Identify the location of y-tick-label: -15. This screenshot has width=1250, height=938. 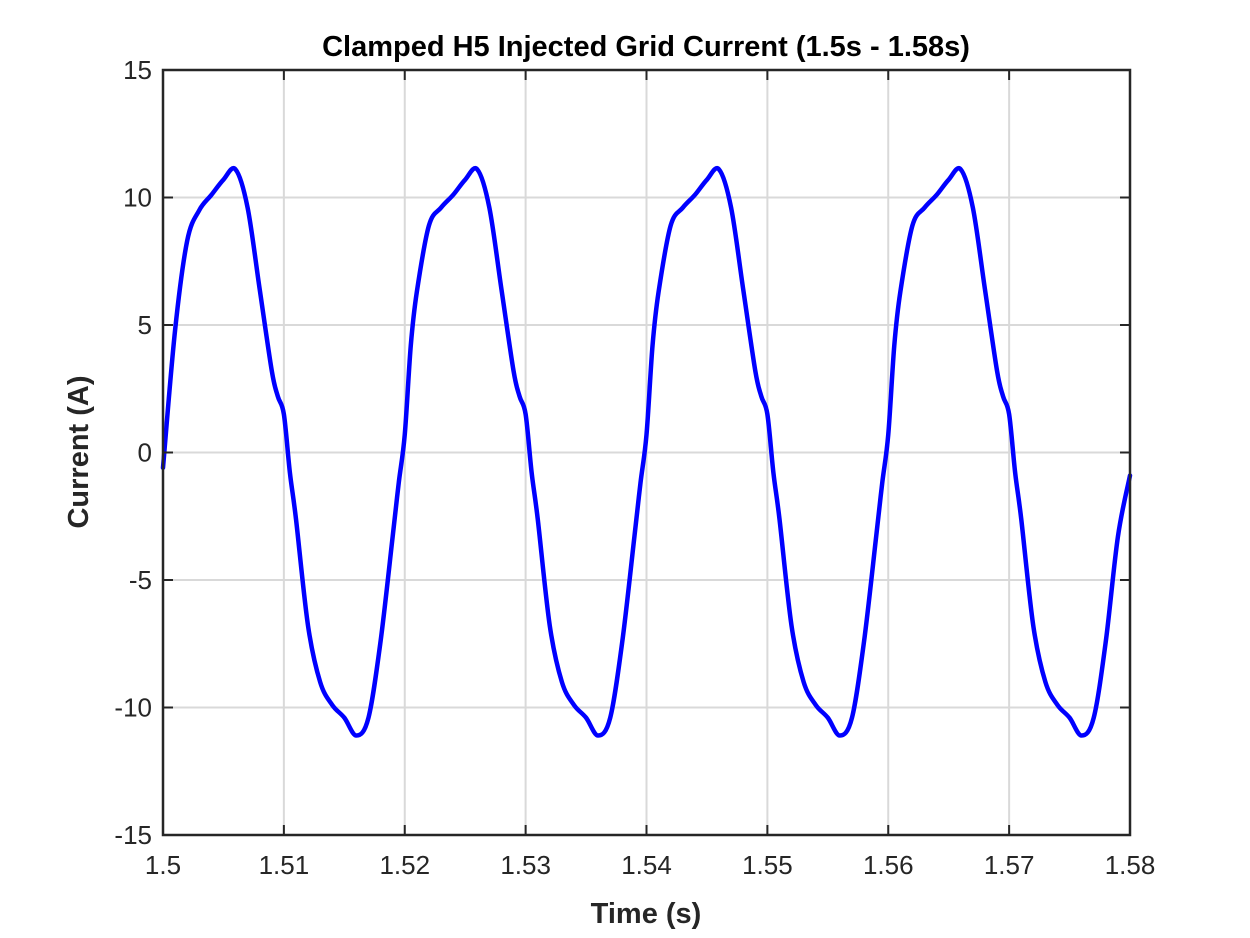
(133, 835).